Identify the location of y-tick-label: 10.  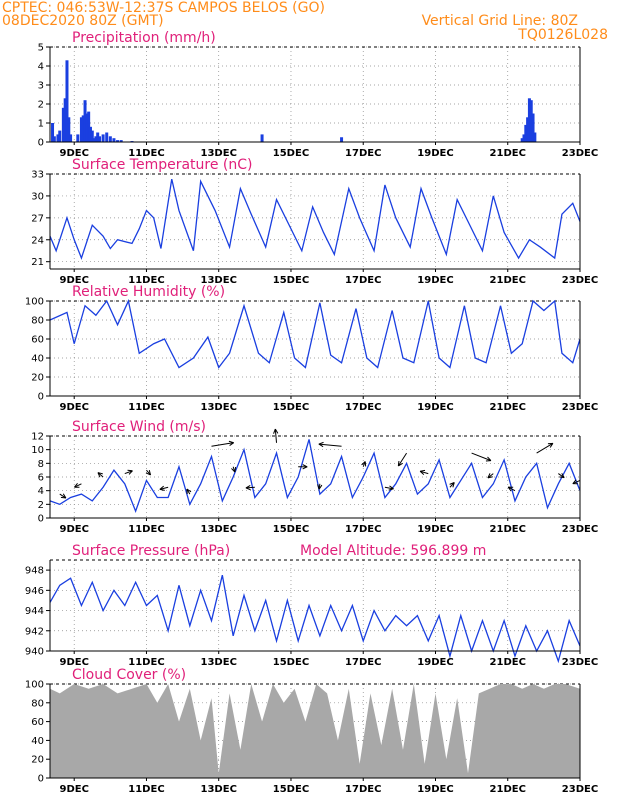
(37, 450).